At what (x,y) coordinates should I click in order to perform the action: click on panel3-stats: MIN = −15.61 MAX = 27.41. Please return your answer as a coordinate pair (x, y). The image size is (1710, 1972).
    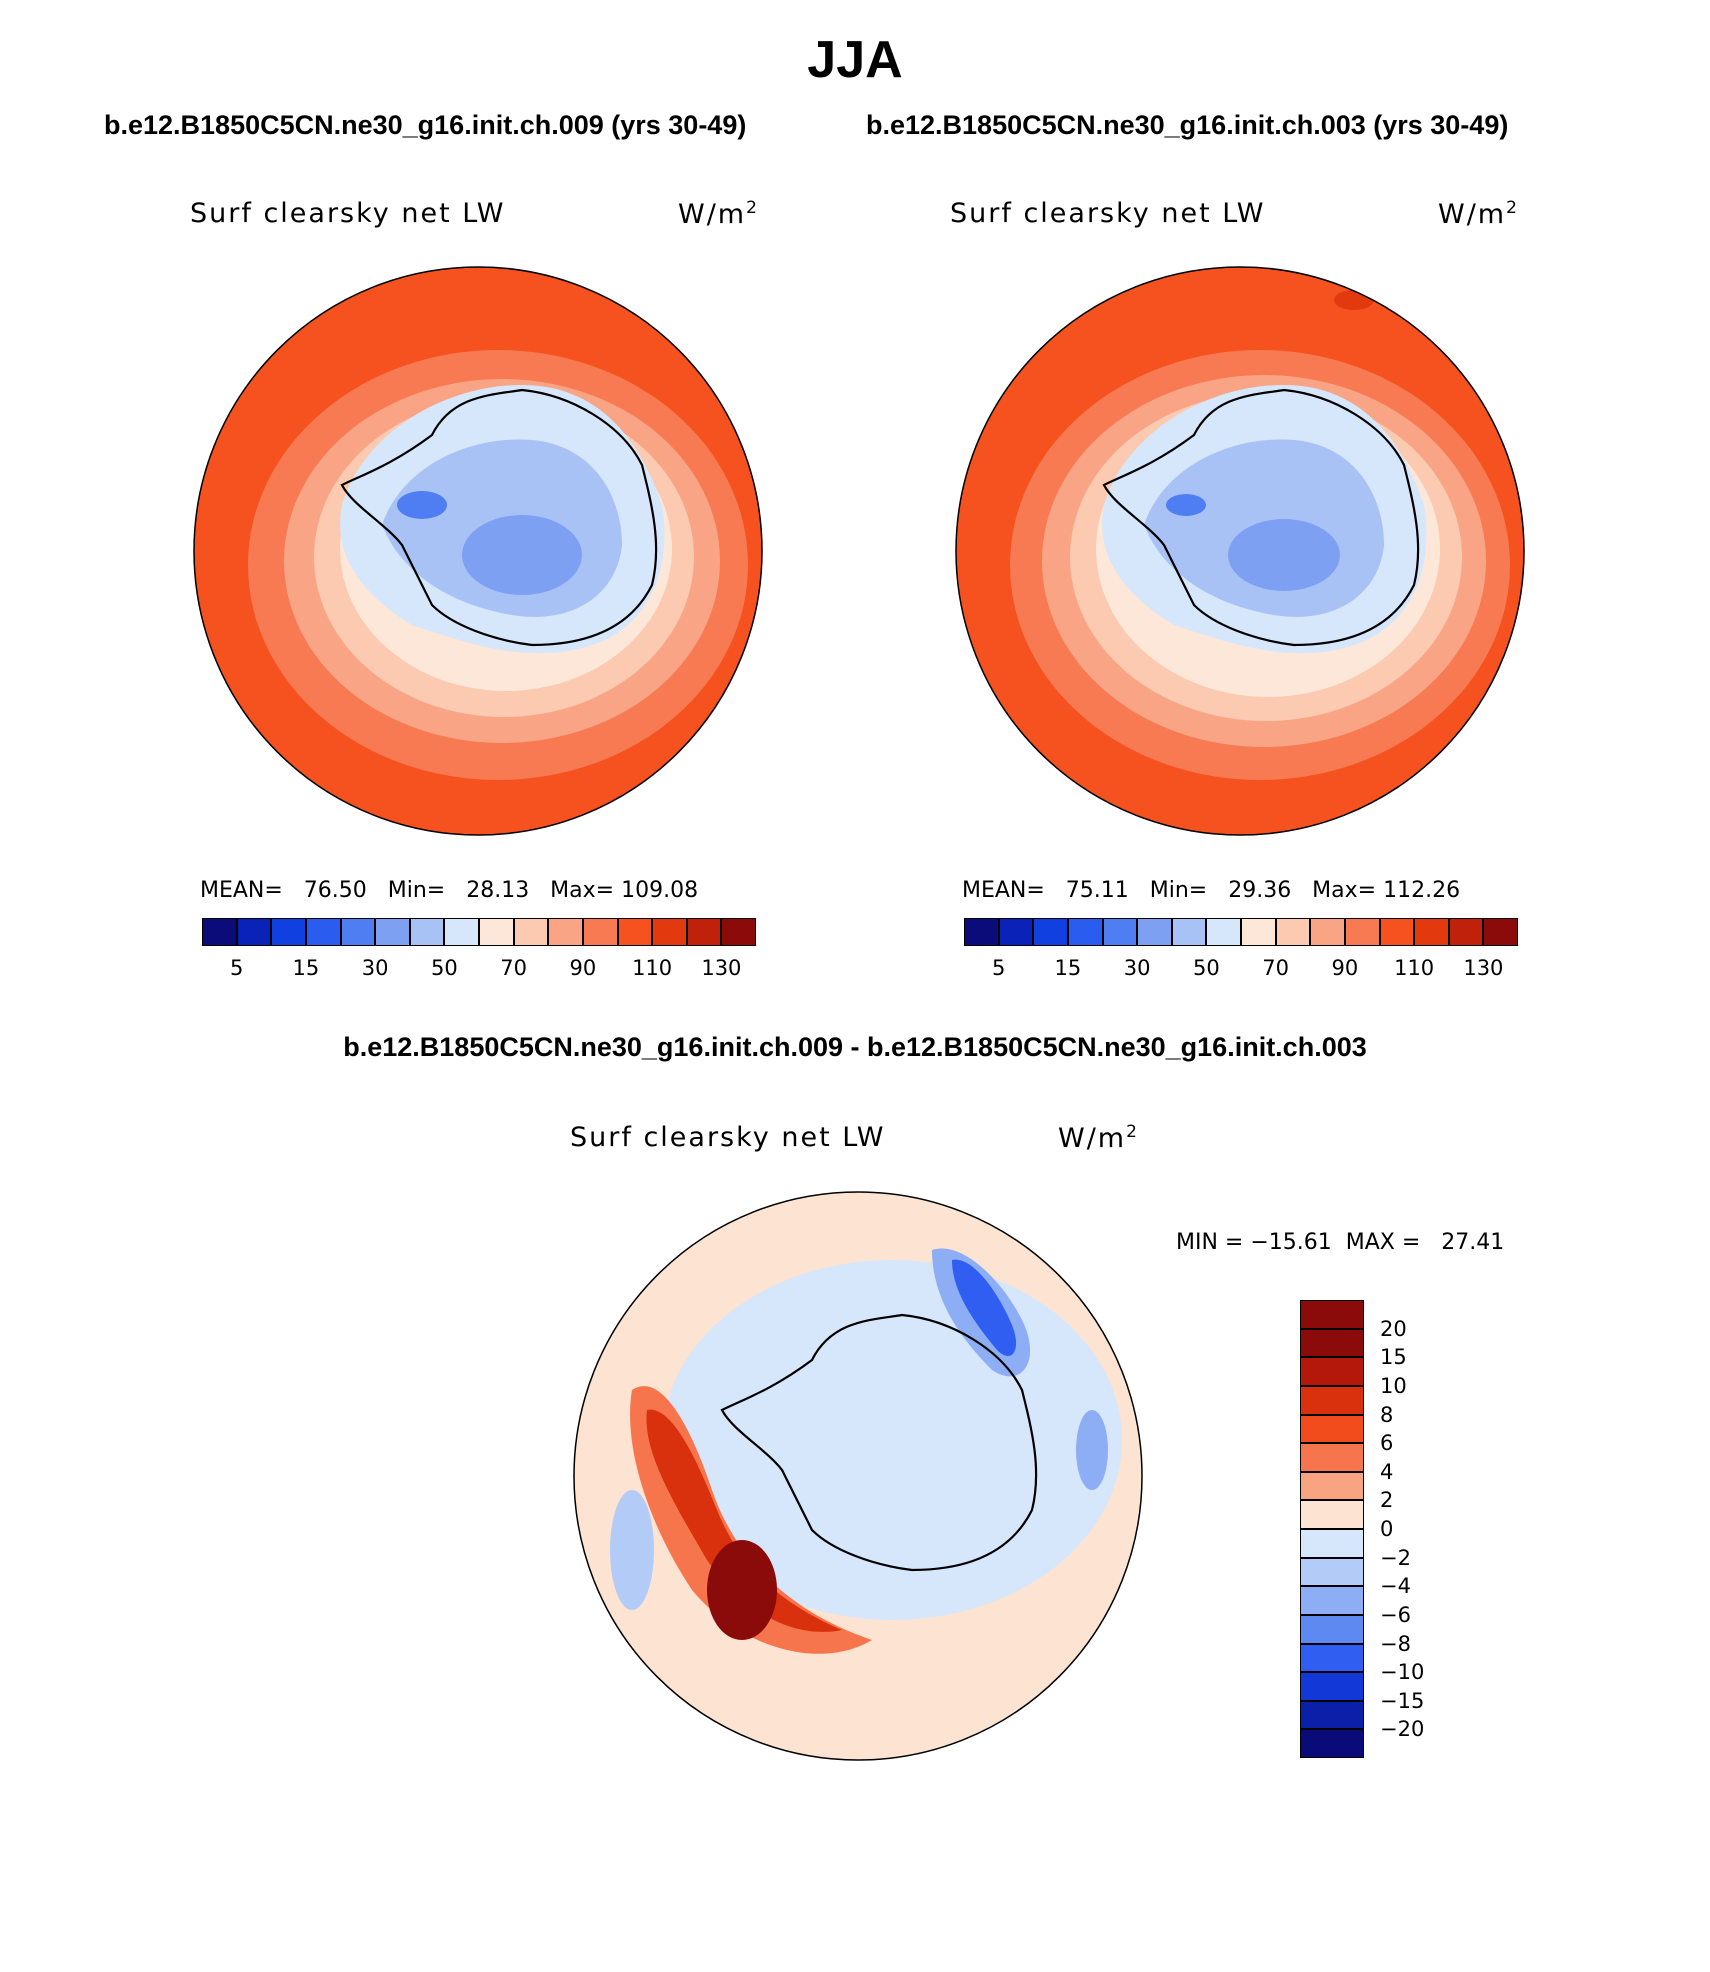
    Looking at the image, I should click on (1340, 1242).